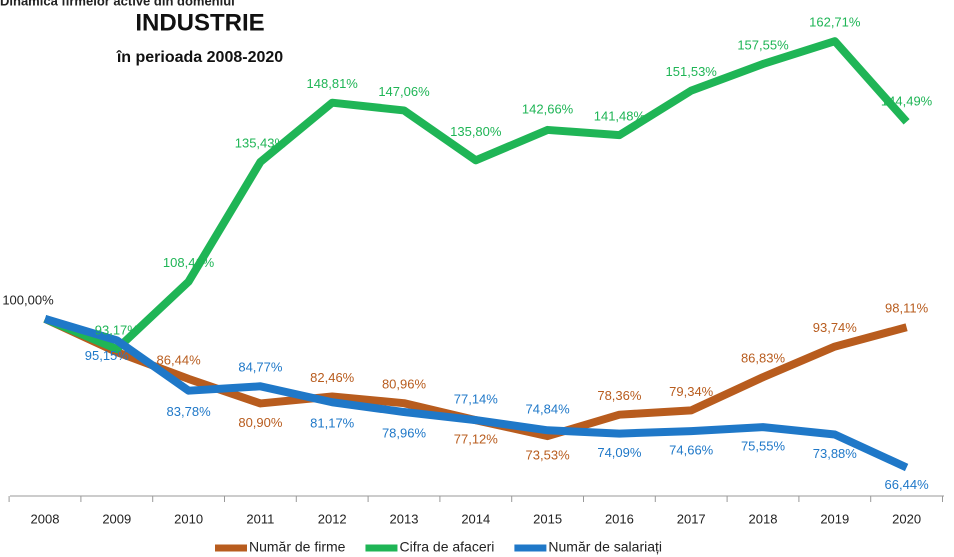 Image resolution: width=954 pixels, height=557 pixels. I want to click on data-label: 82,46%, so click(332, 377).